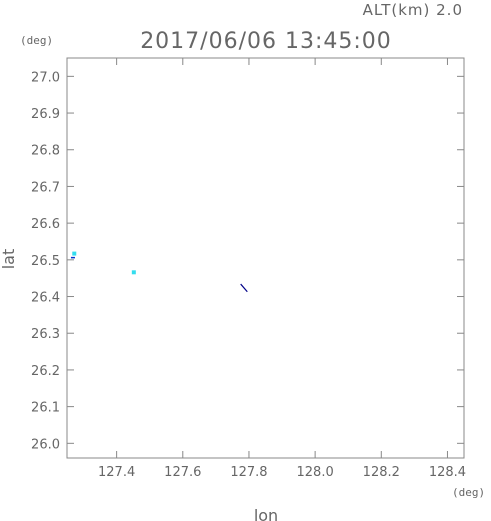 This screenshot has height=521, width=491. Describe the element at coordinates (248, 472) in the screenshot. I see `x-tick-label: 127.8` at that location.